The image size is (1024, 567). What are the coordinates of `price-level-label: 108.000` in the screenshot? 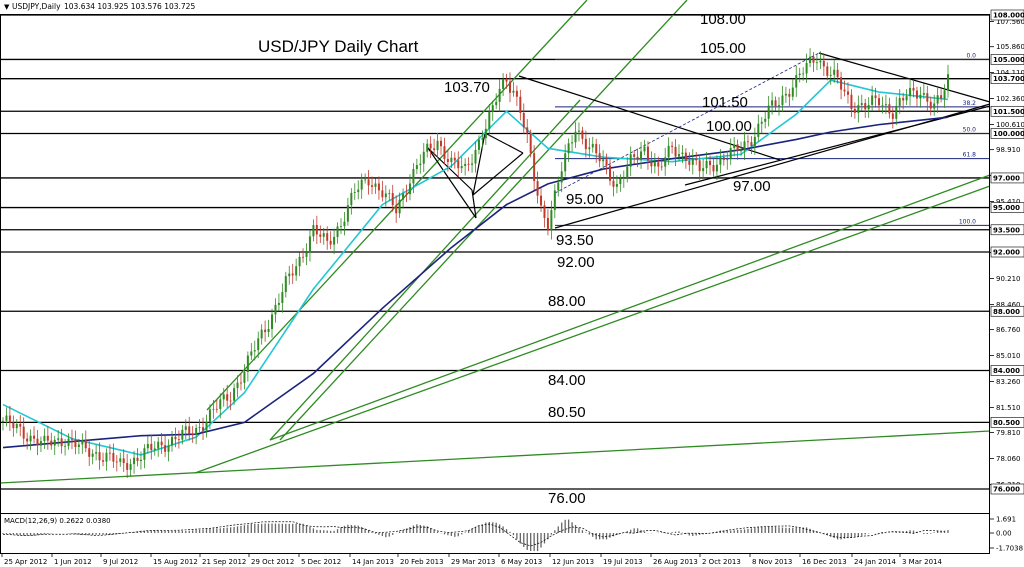 It's located at (1008, 16).